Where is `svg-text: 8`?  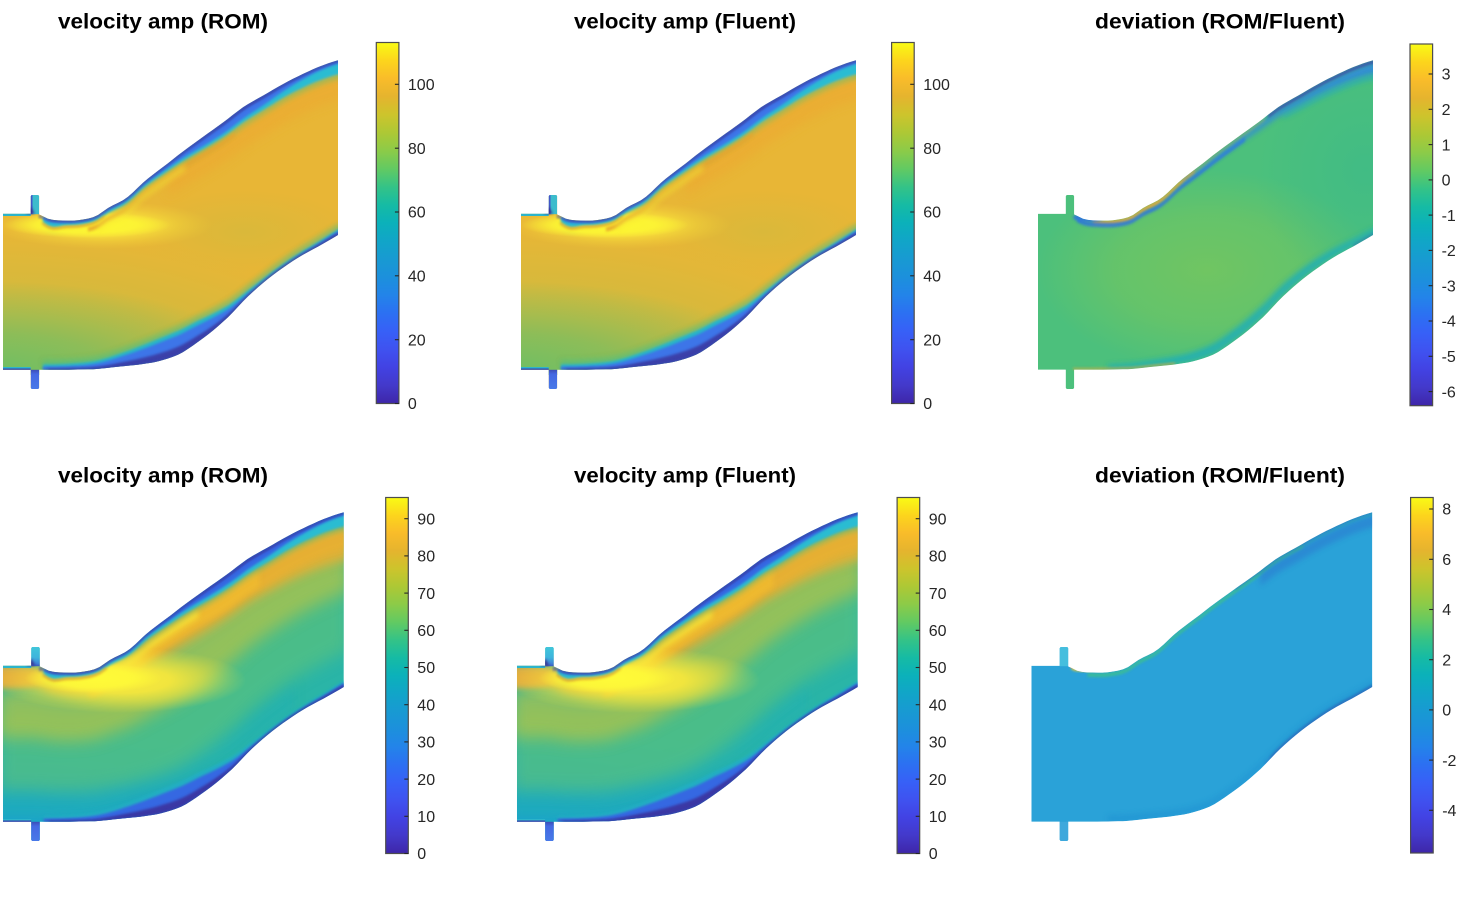 svg-text: 8 is located at coordinates (1446, 510).